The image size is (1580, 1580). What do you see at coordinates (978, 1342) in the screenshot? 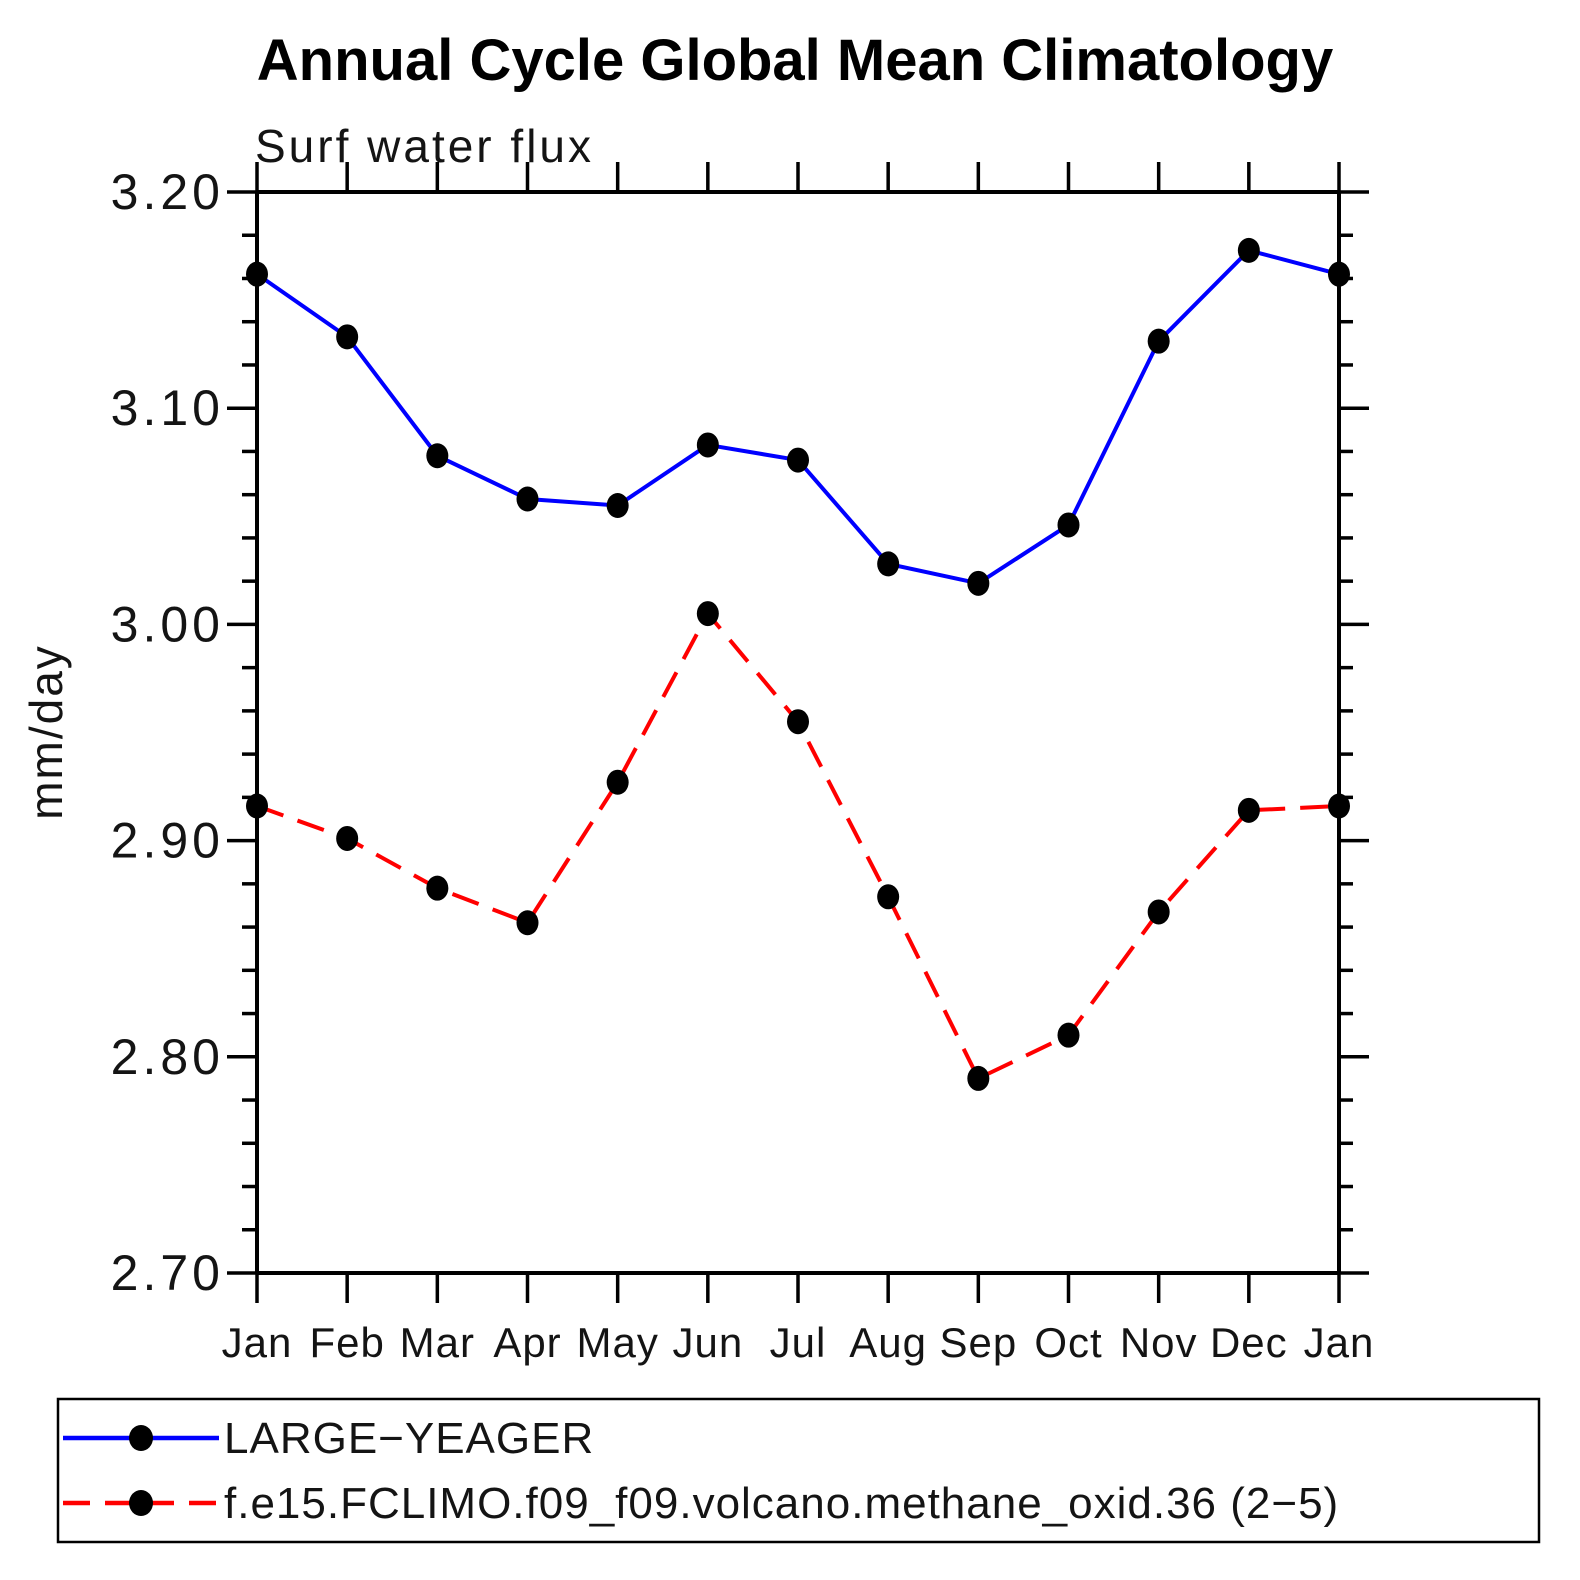
I see `x-tick-label: Sep` at bounding box center [978, 1342].